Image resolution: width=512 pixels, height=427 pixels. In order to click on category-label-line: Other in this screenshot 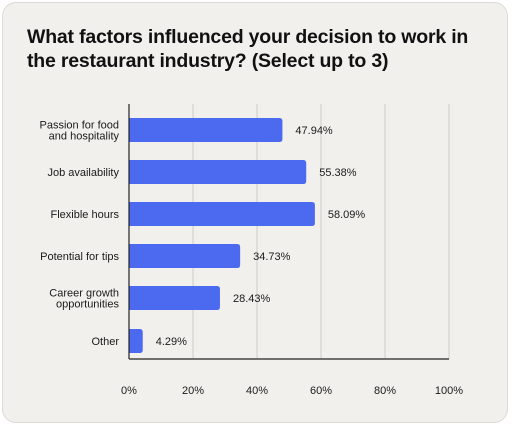, I will do `click(105, 342)`.